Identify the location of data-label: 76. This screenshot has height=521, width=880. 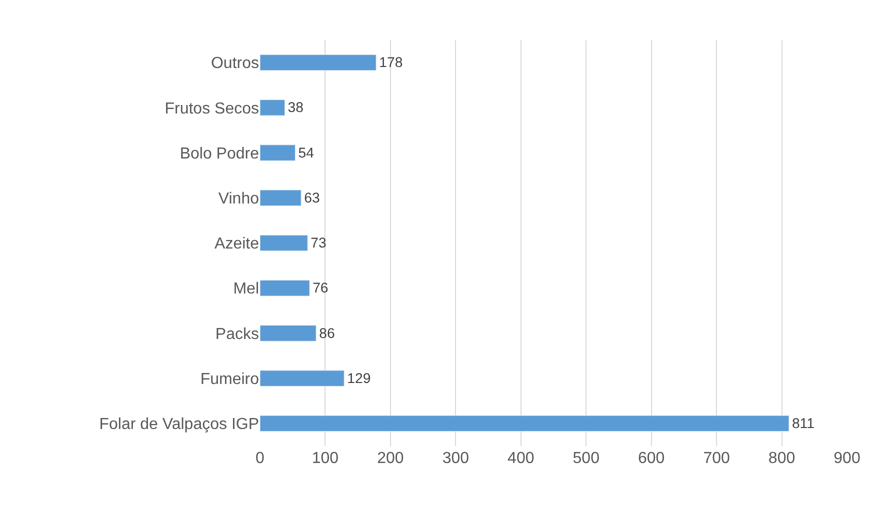
(320, 288).